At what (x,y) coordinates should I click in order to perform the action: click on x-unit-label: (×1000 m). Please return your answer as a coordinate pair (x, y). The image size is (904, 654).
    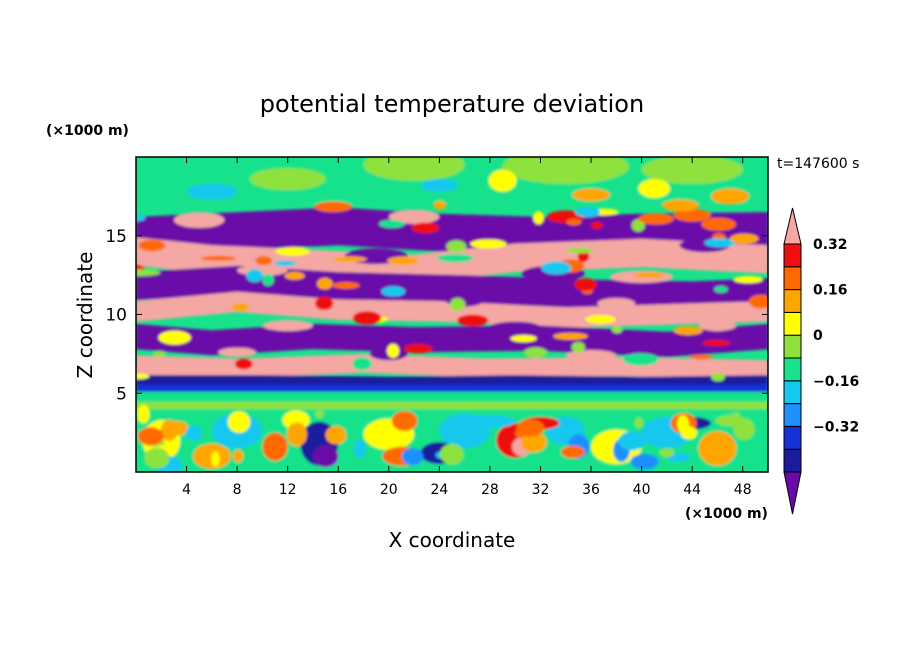
    Looking at the image, I should click on (726, 514).